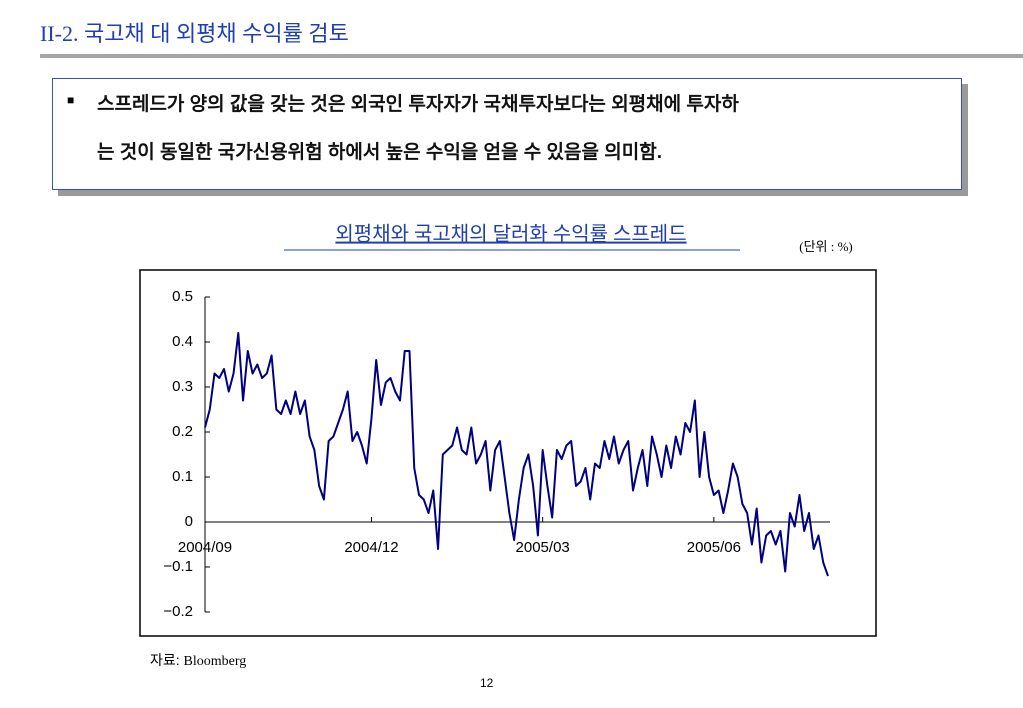 Image resolution: width=1023 pixels, height=708 pixels. Describe the element at coordinates (178, 566) in the screenshot. I see `y-tick-label: −0.1` at that location.